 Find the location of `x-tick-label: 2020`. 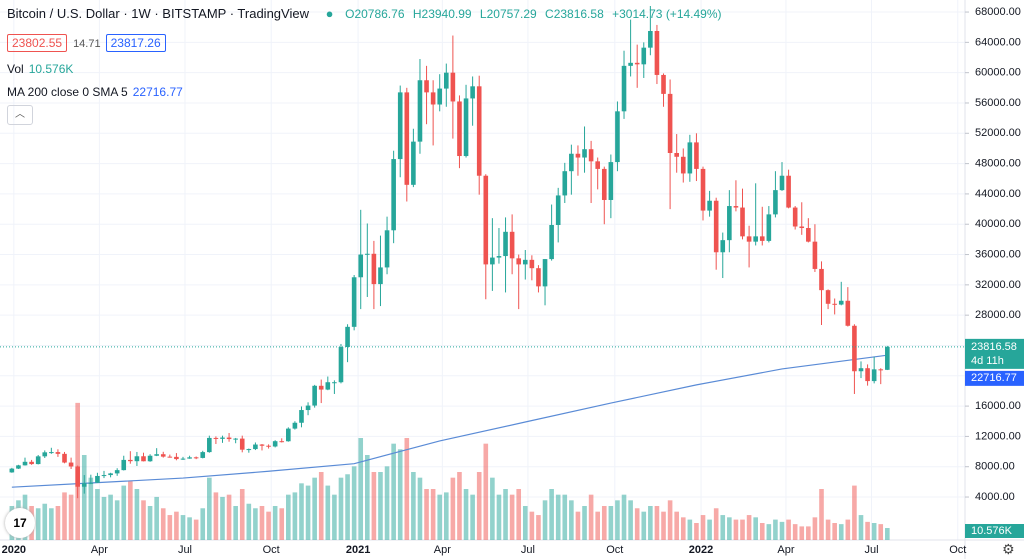

x-tick-label: 2020 is located at coordinates (14, 550).